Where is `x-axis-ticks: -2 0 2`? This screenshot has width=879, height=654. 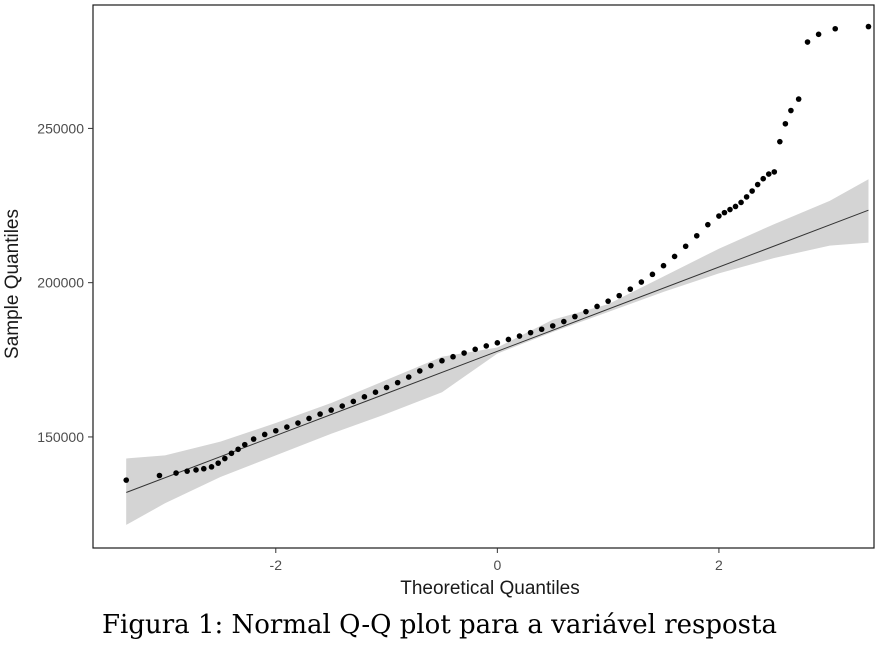 x-axis-ticks: -2 0 2 is located at coordinates (496, 560).